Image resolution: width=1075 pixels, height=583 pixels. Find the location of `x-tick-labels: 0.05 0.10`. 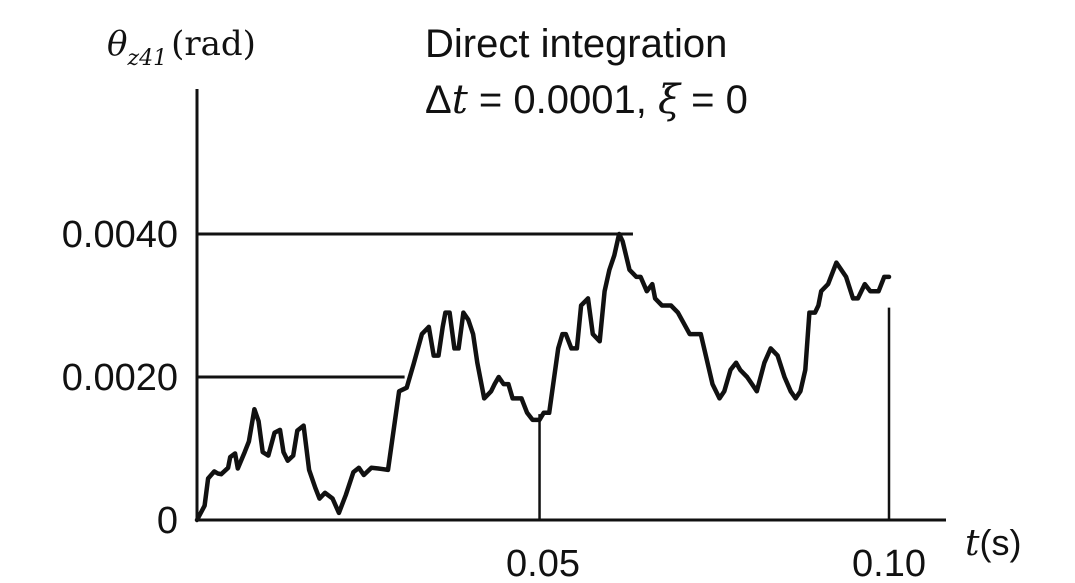

x-tick-labels: 0.05 0.10 is located at coordinates (716, 563).